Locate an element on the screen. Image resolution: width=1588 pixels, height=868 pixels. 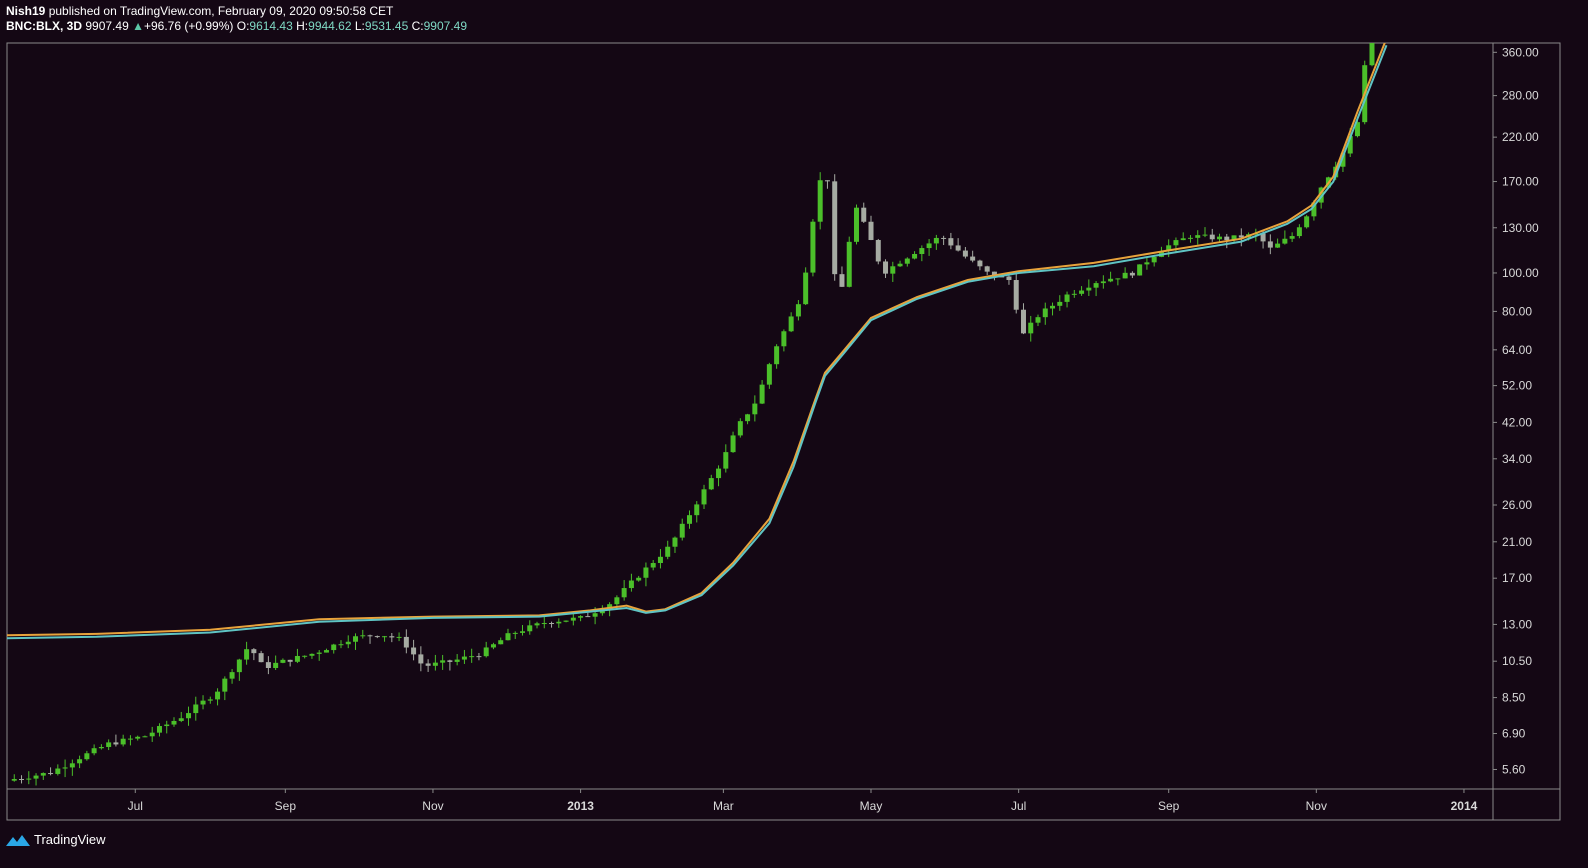
footer-brand: TradingView is located at coordinates (56, 839).